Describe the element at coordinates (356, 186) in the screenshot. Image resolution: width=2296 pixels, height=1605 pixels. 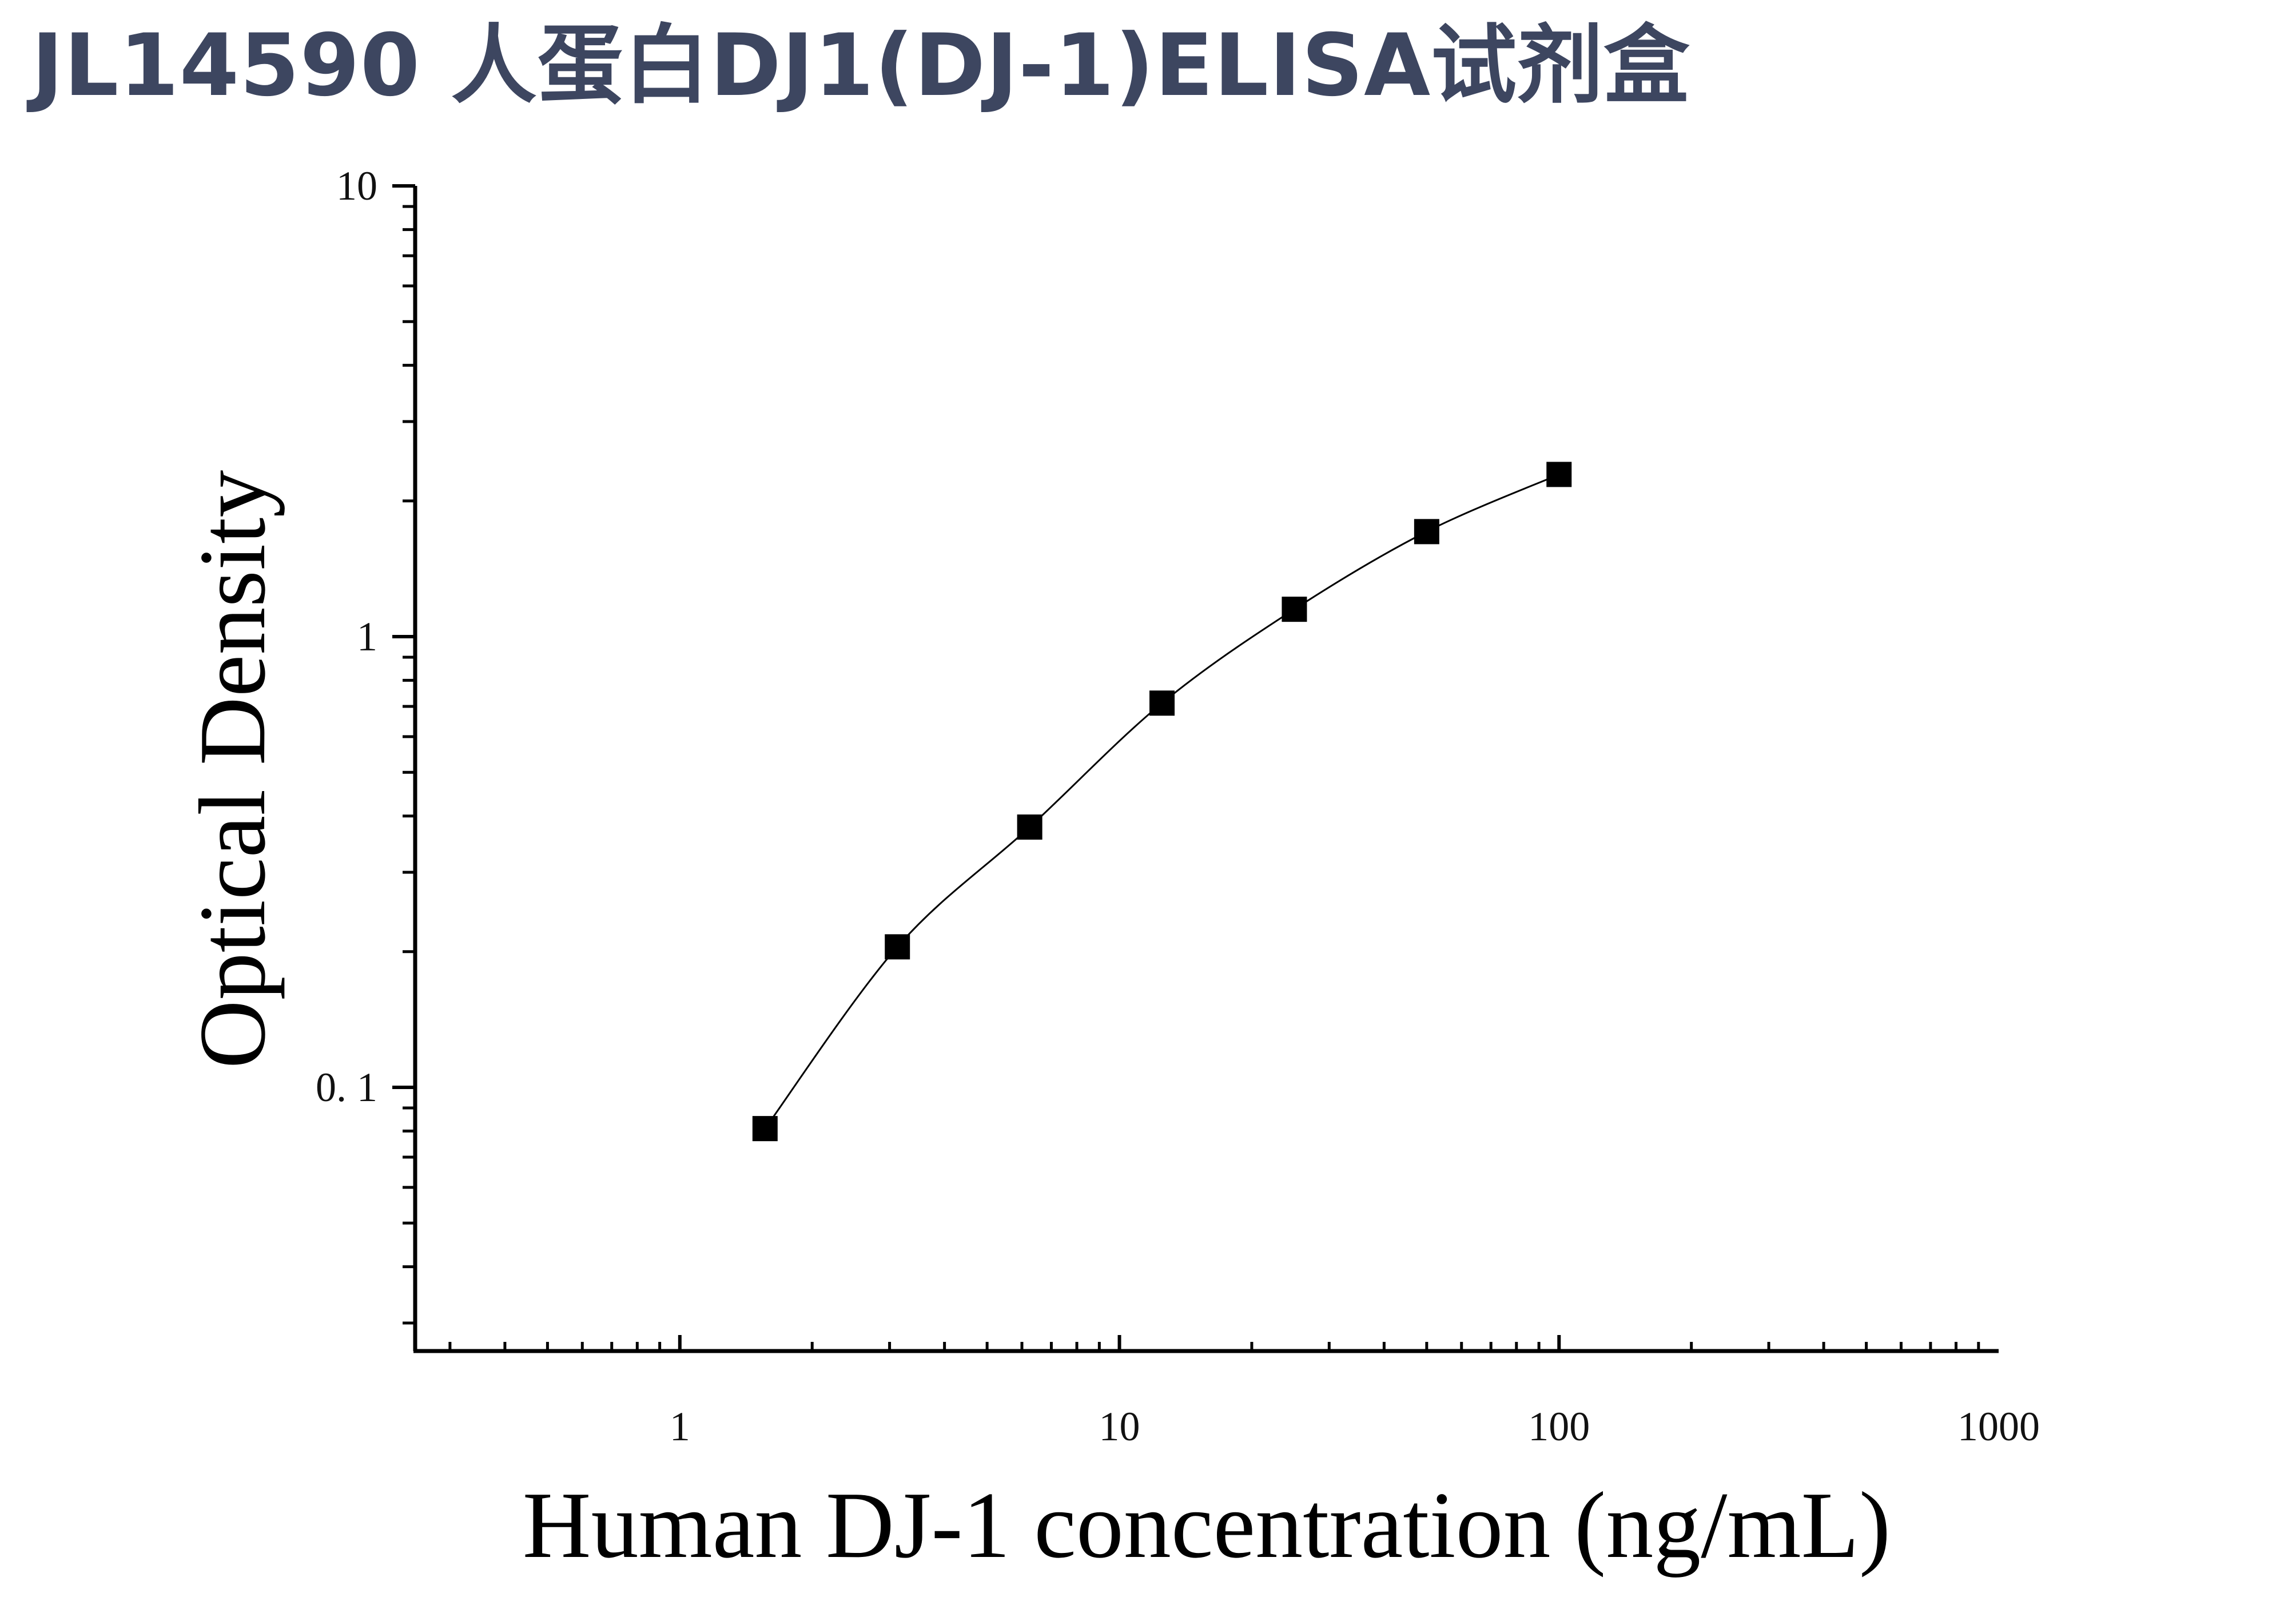
I see `y-tick-label: 10` at that location.